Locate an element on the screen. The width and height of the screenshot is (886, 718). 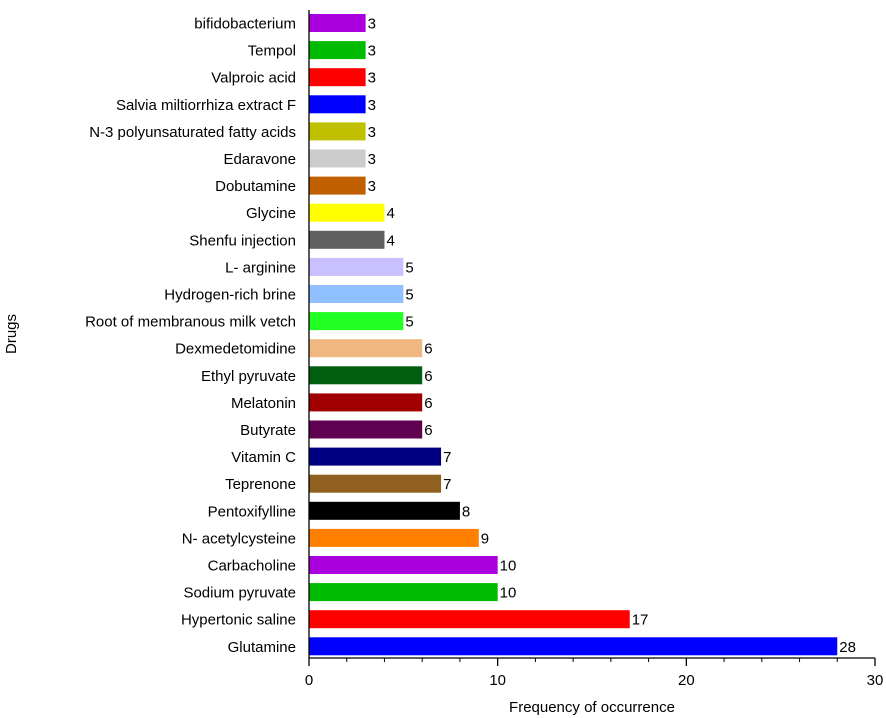
value-label-2: 3 is located at coordinates (372, 78).